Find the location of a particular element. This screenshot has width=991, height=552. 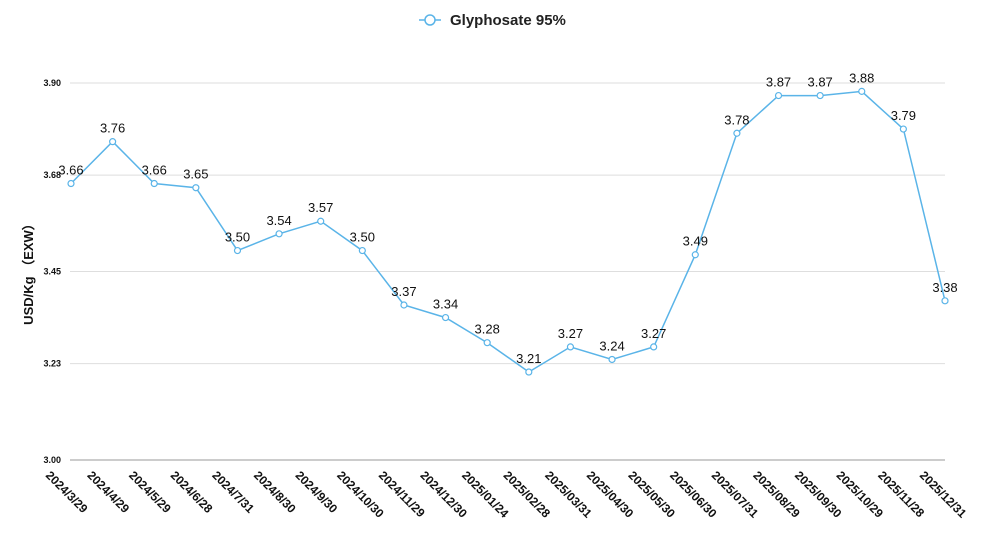

y-tick-label: 3.00 is located at coordinates (52, 460).